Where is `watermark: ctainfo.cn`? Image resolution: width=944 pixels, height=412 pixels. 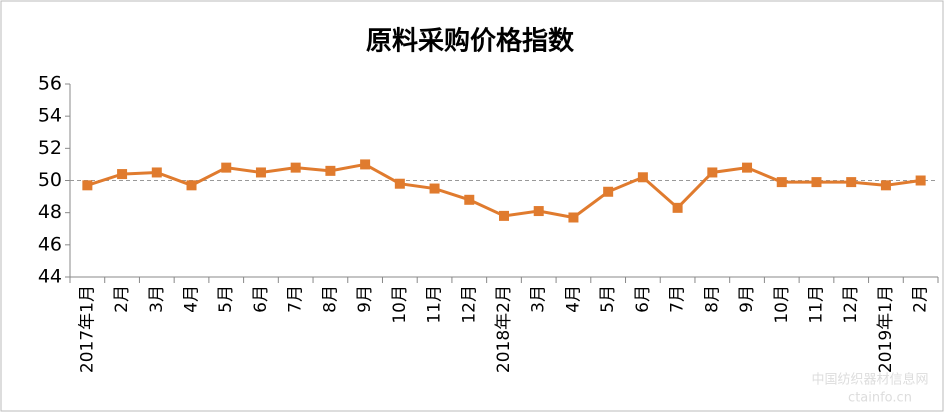
watermark: ctainfo.cn is located at coordinates (880, 398).